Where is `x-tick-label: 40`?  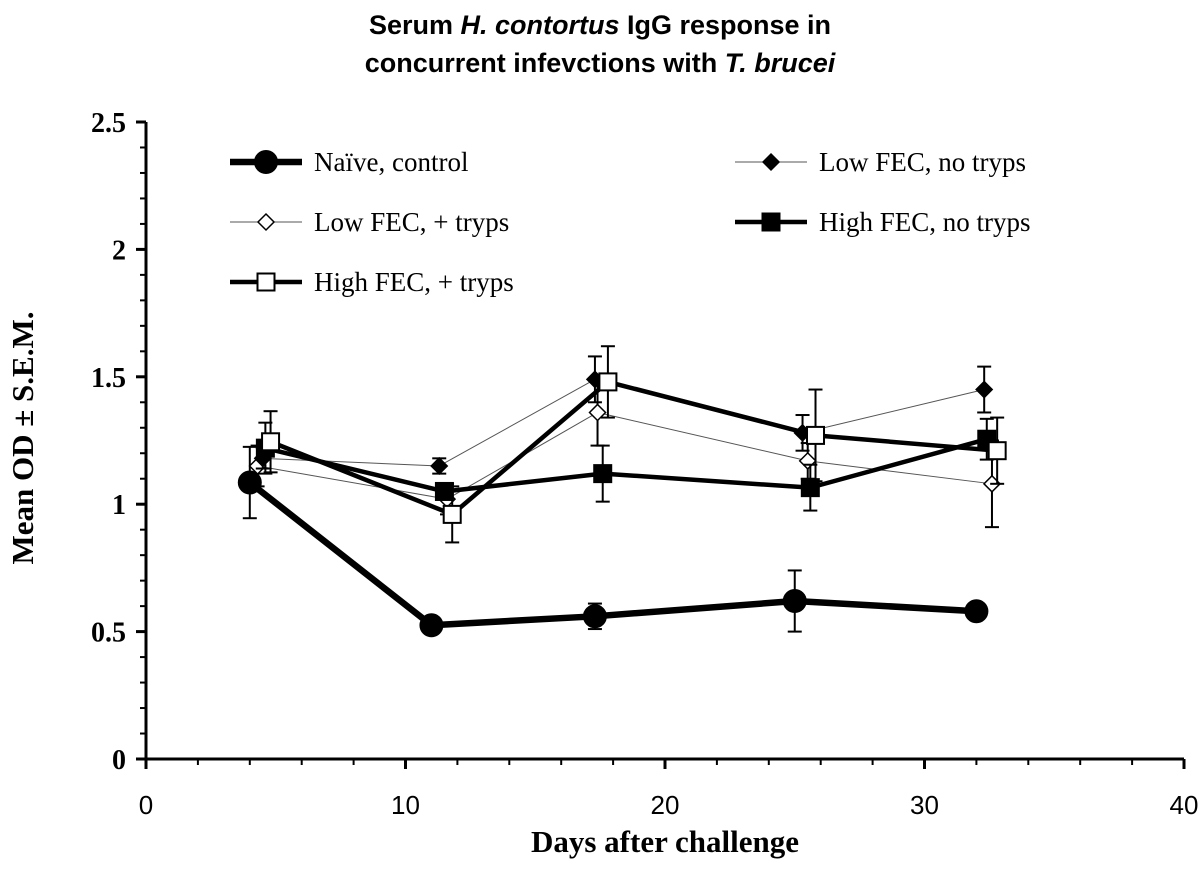 x-tick-label: 40 is located at coordinates (1184, 805).